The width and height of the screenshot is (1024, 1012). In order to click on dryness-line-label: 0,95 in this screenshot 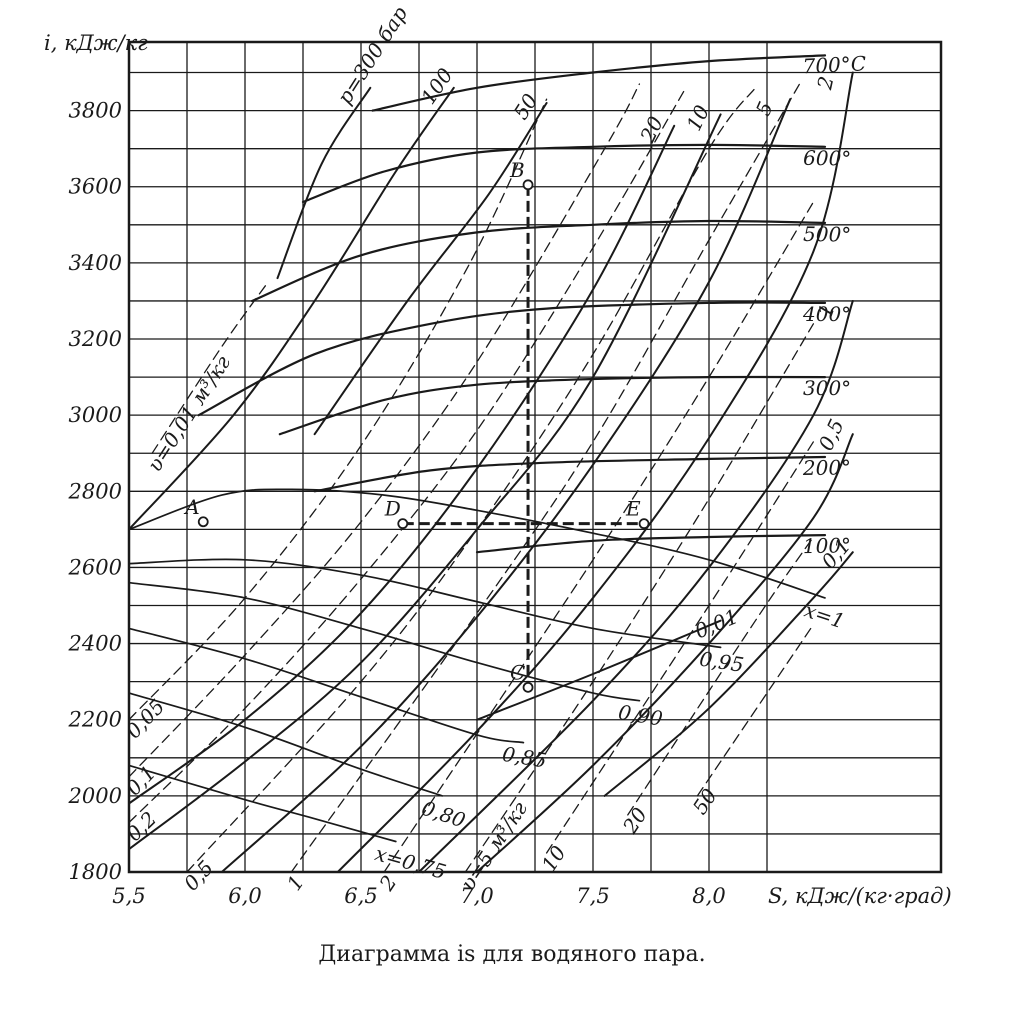, I will do `click(722, 662)`.